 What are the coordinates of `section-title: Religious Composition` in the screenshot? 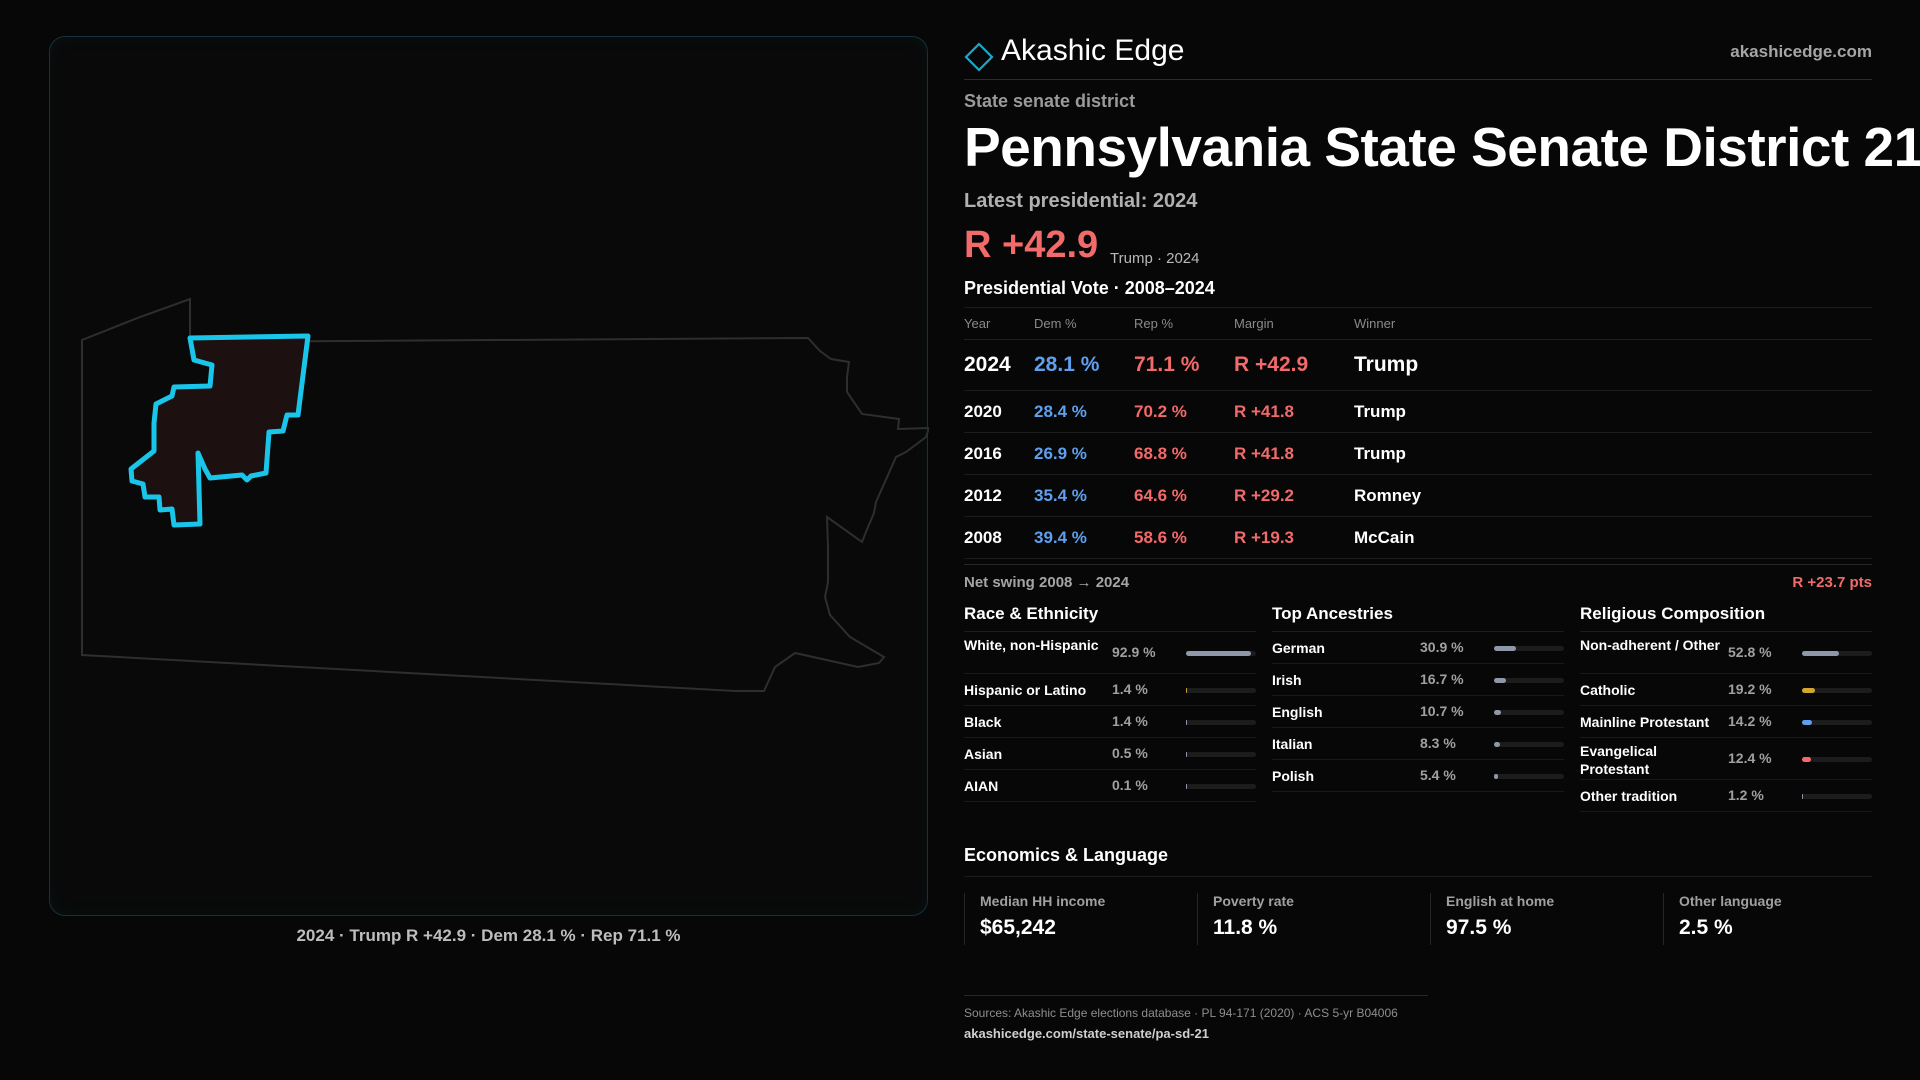 It's located at (1726, 617).